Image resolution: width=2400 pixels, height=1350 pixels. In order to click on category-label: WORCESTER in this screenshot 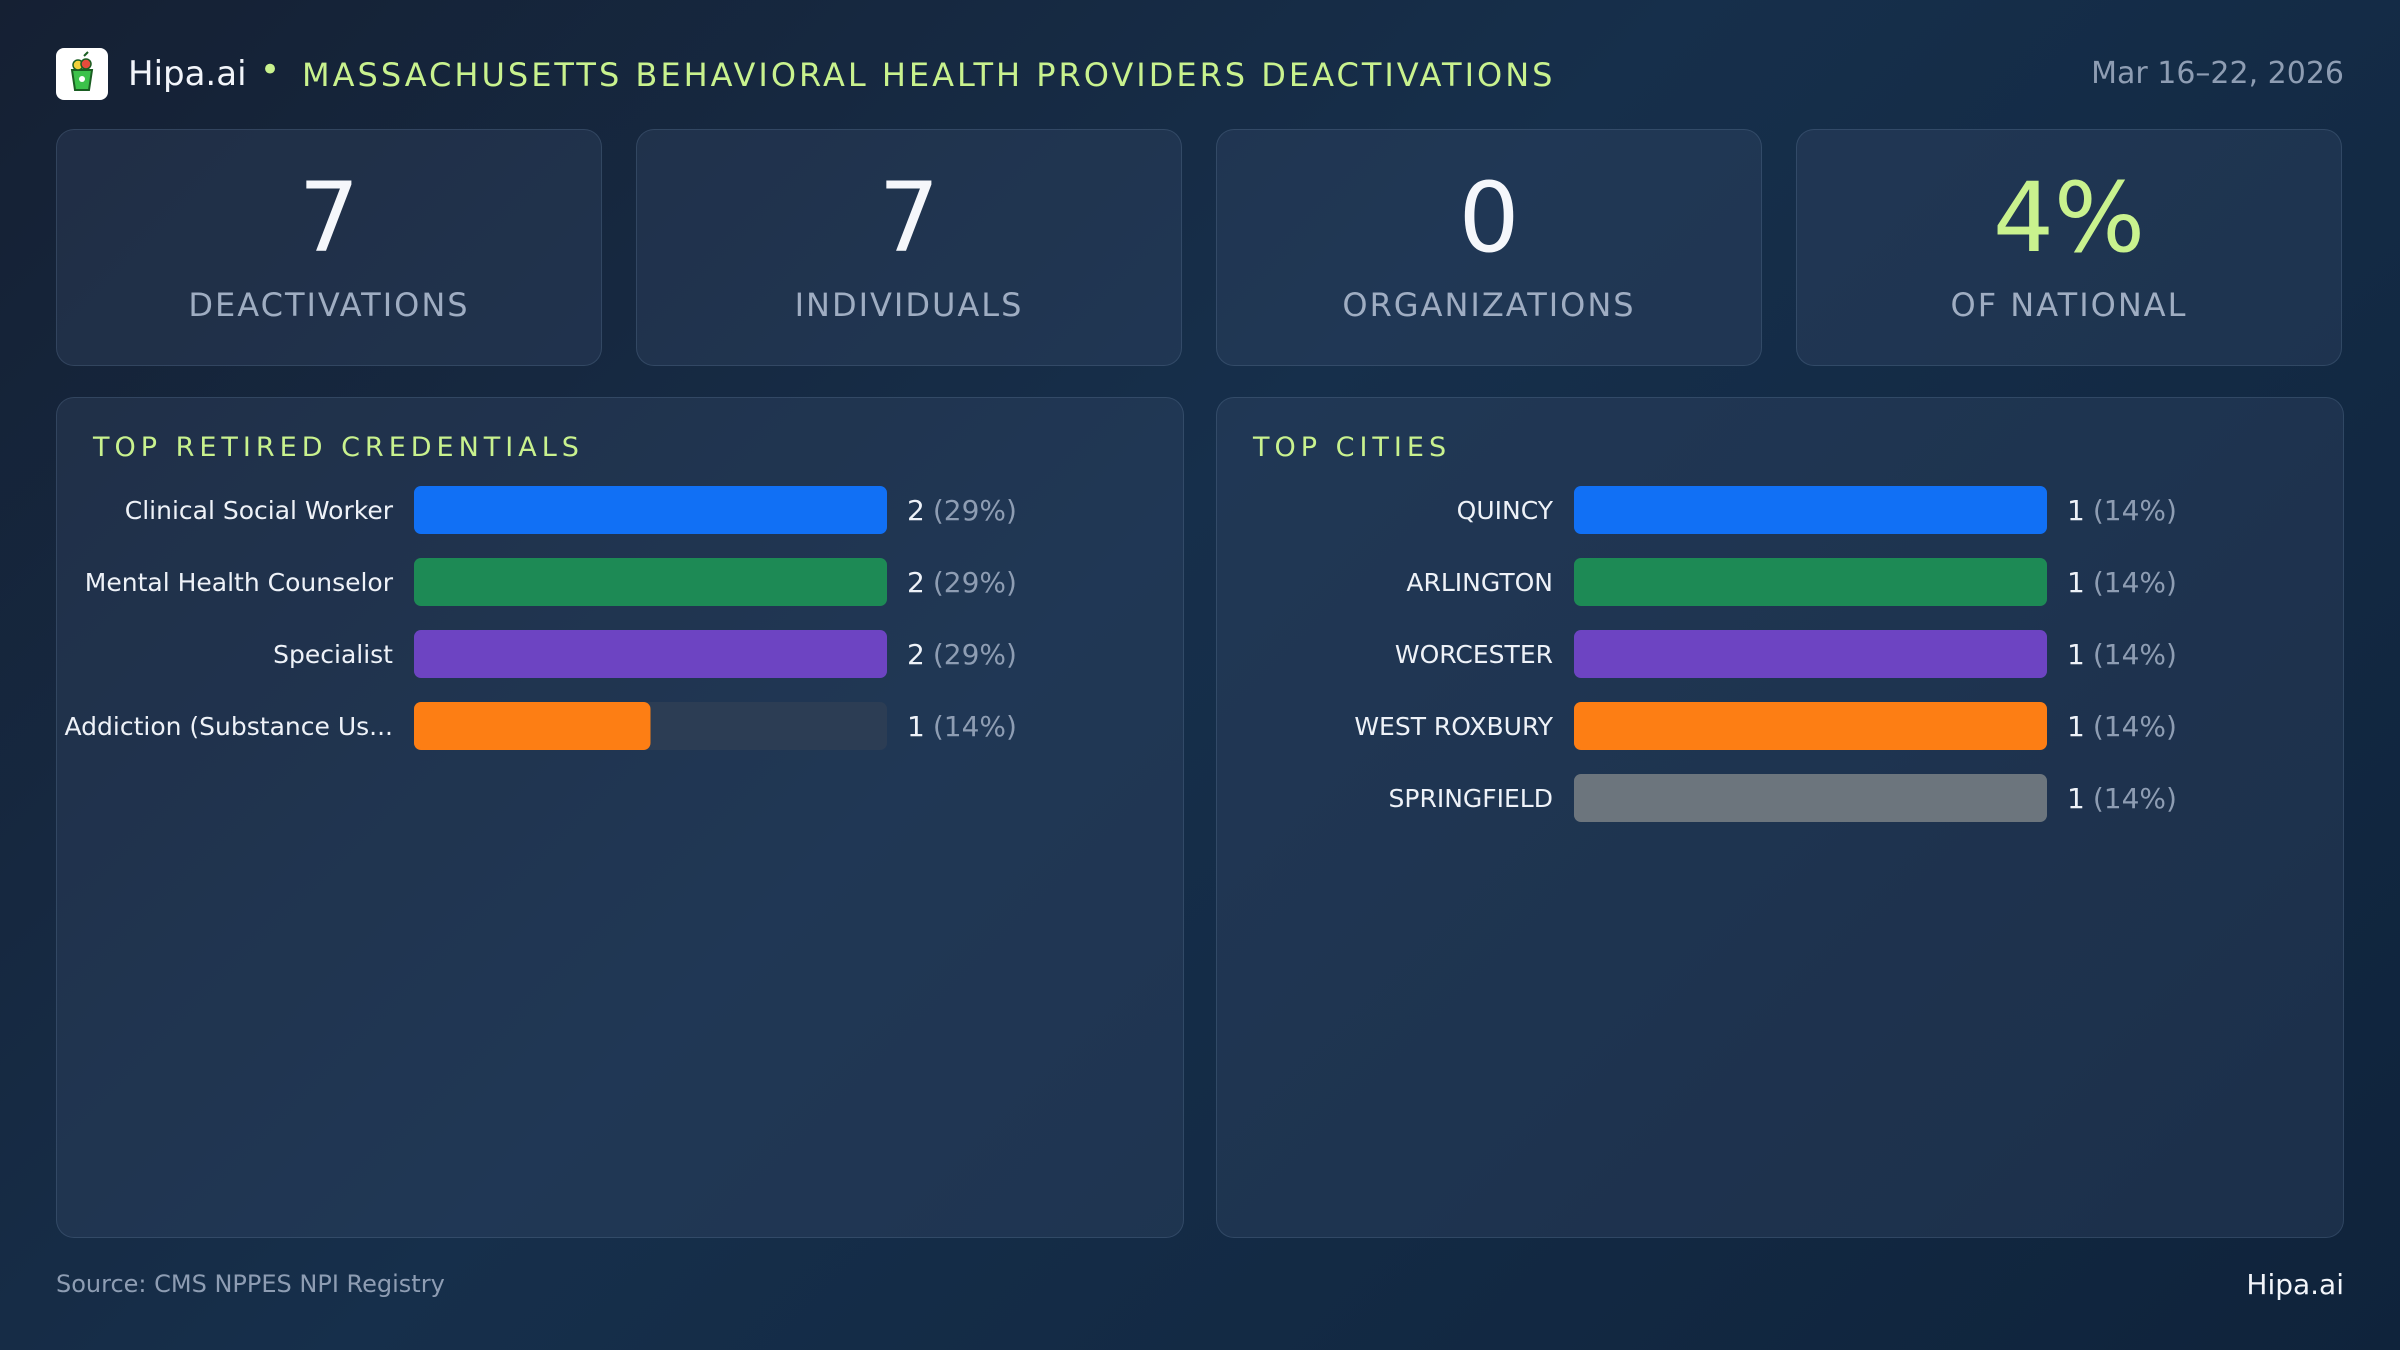, I will do `click(1474, 654)`.